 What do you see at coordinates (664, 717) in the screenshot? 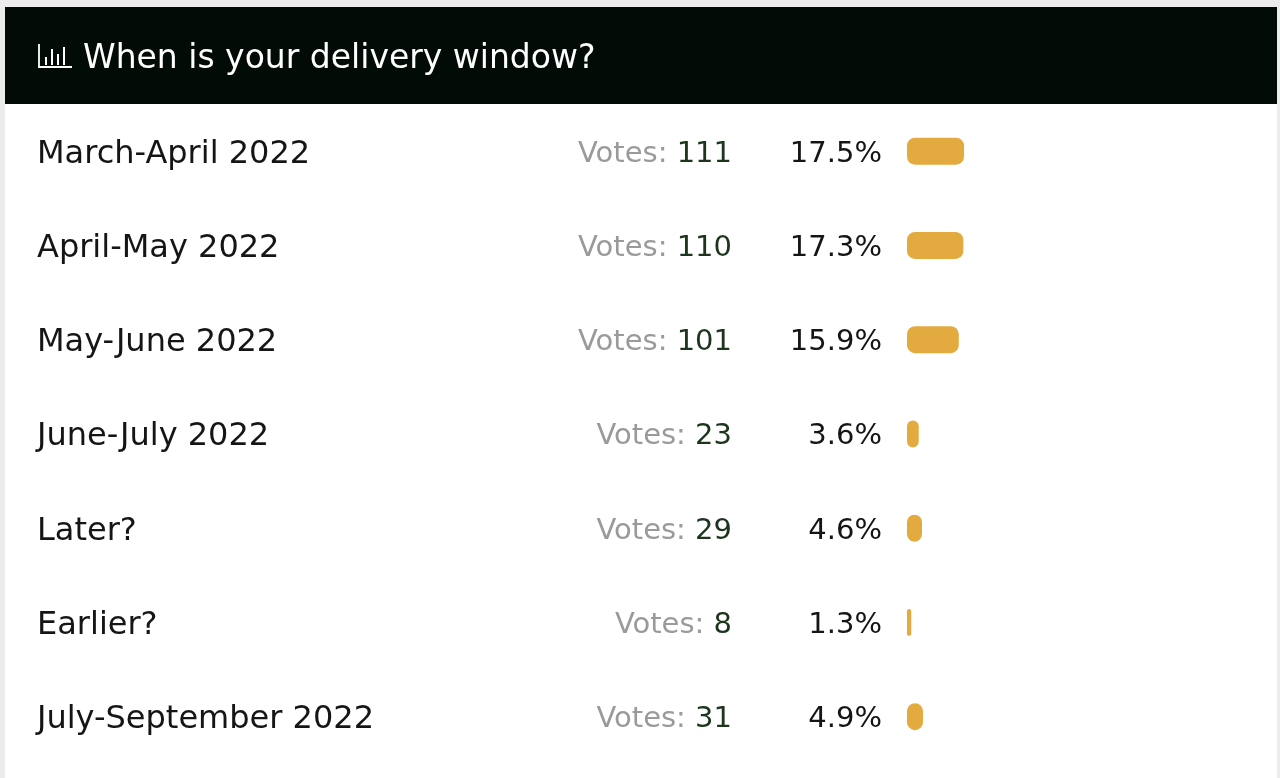
I see `text: Votes: 31` at bounding box center [664, 717].